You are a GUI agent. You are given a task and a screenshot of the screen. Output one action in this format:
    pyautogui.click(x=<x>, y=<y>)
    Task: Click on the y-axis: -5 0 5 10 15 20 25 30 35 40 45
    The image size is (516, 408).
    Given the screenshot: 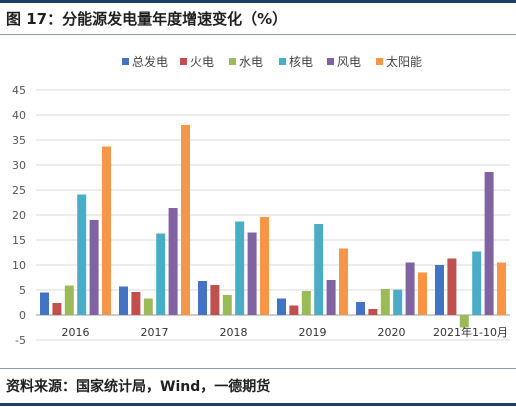 What is the action you would take?
    pyautogui.click(x=19, y=215)
    